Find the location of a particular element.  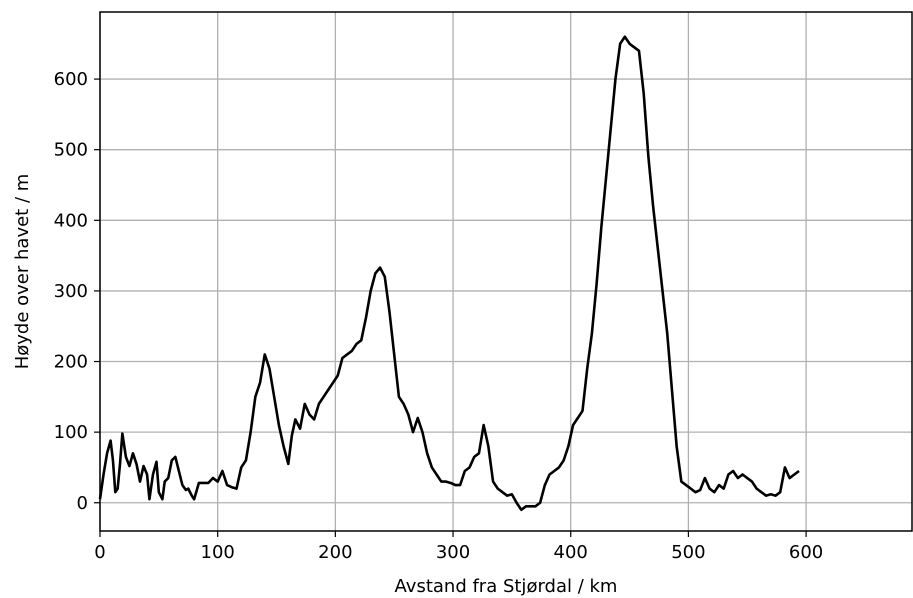

x-tick-label: 0 is located at coordinates (99, 552).